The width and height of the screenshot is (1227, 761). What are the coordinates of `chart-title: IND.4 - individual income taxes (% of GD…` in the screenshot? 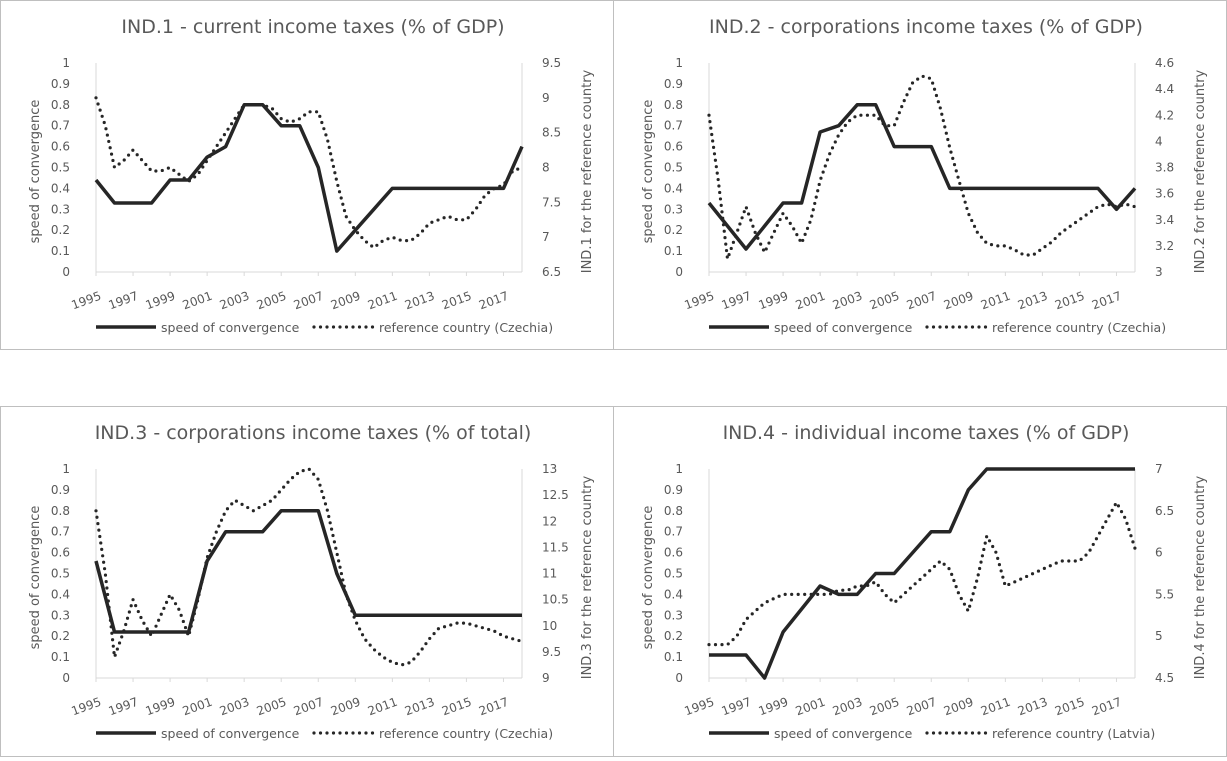 It's located at (926, 433).